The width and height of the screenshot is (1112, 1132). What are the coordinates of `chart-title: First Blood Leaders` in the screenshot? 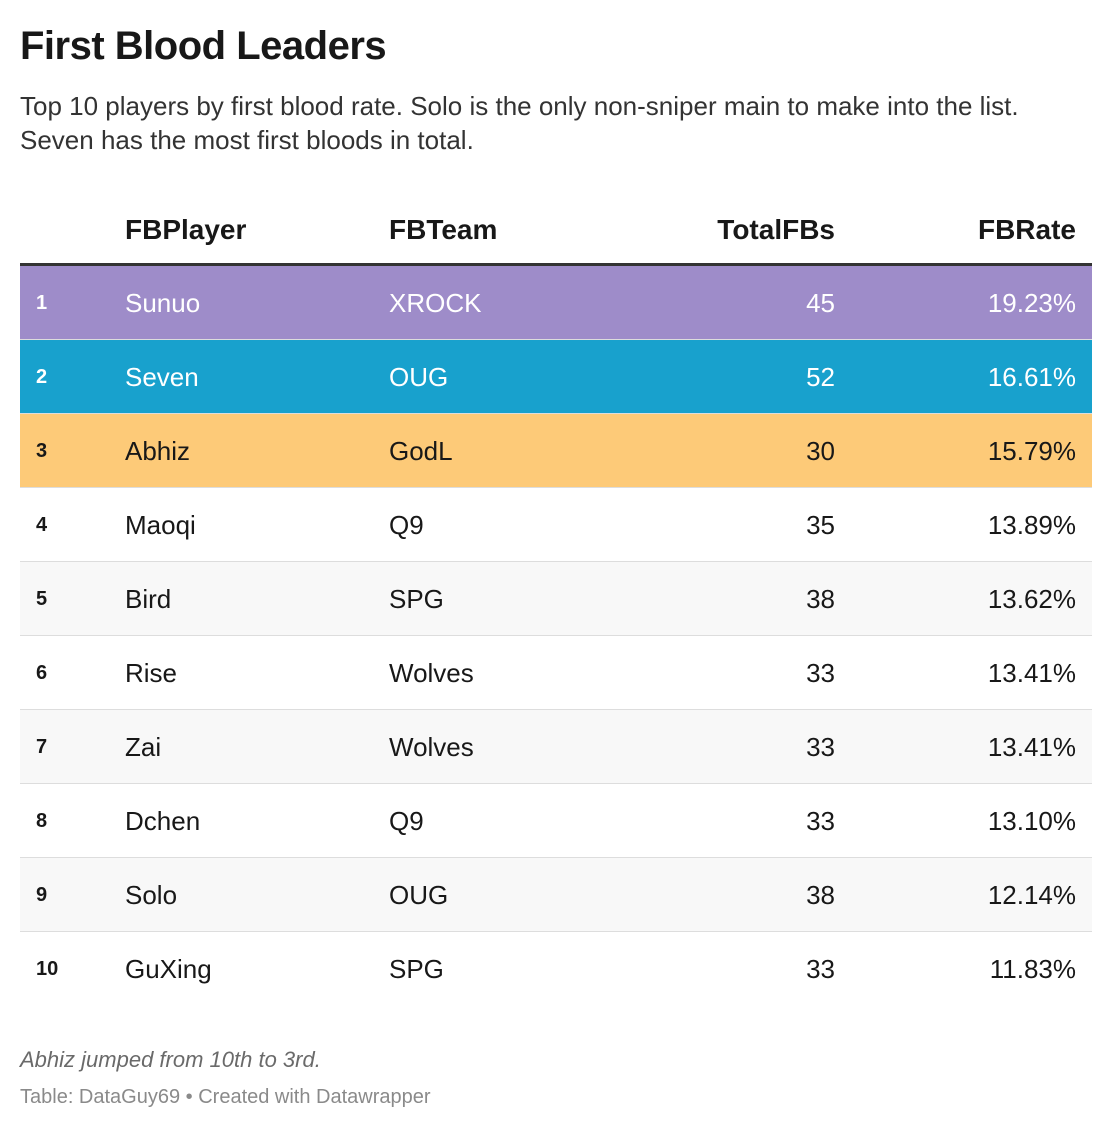 It's located at (203, 46).